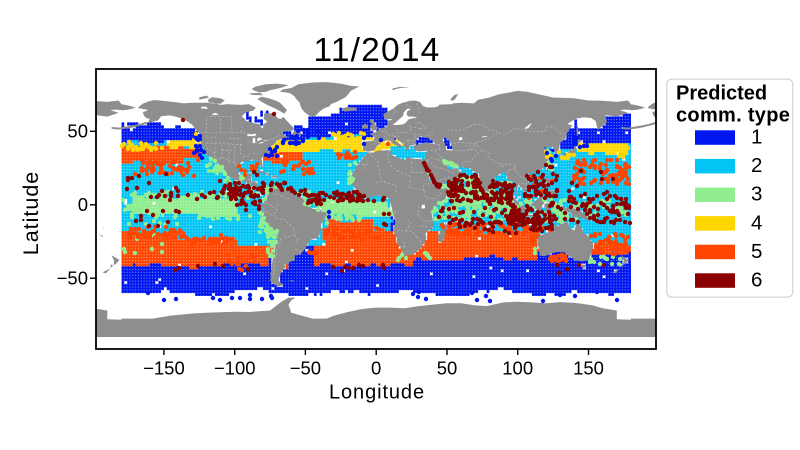  I want to click on svg-text: −150, so click(164, 368).